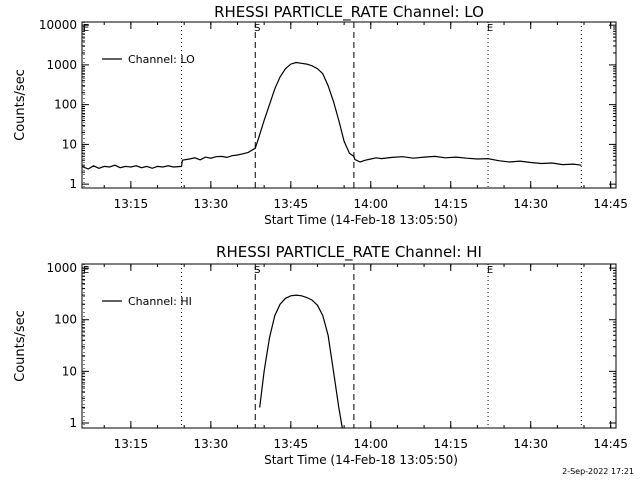  What do you see at coordinates (301, 361) in the screenshot?
I see `series-line` at bounding box center [301, 361].